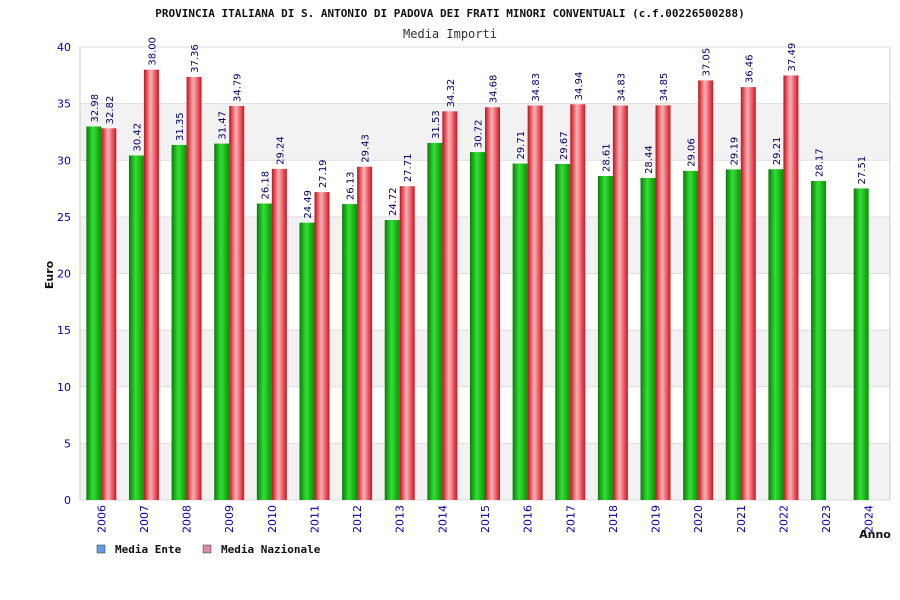 The width and height of the screenshot is (900, 600). I want to click on x-tick-label: 2016, so click(528, 519).